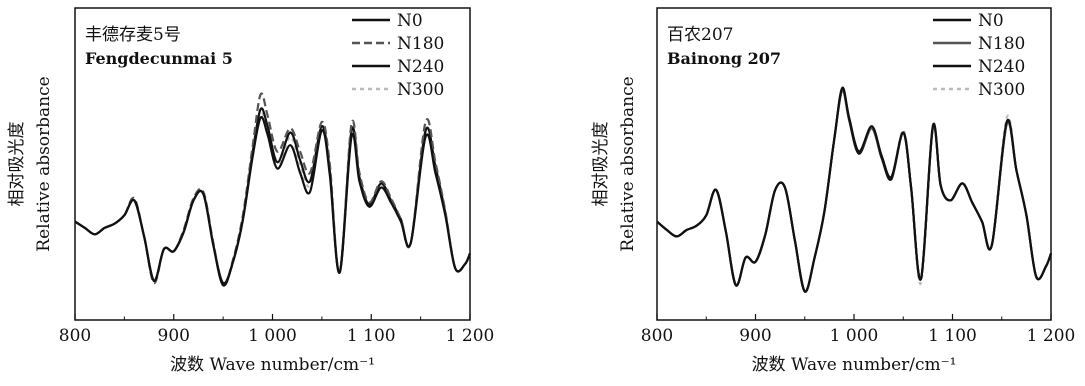 Image resolution: width=1085 pixels, height=386 pixels. I want to click on chart-title: 百农207, so click(700, 35).